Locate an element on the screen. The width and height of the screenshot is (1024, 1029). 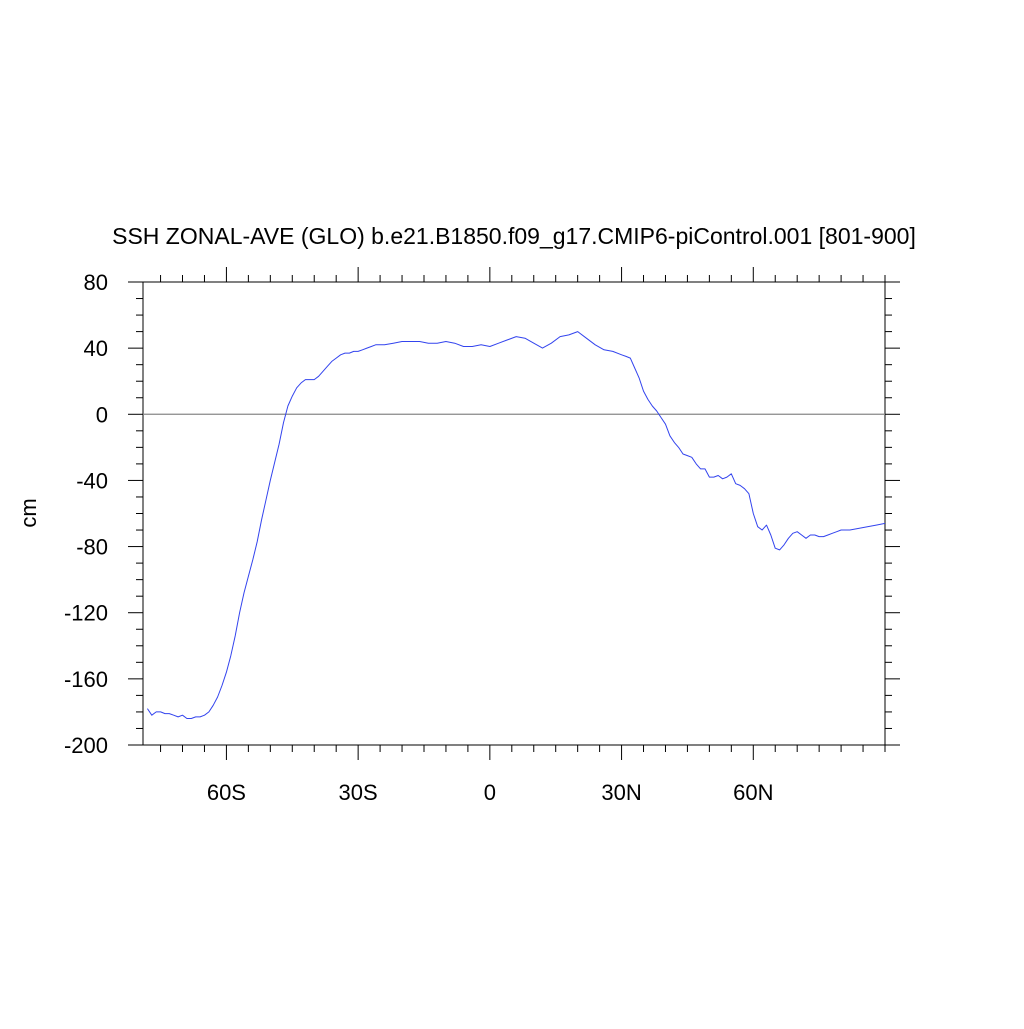
x-tick-label: 0 is located at coordinates (490, 792).